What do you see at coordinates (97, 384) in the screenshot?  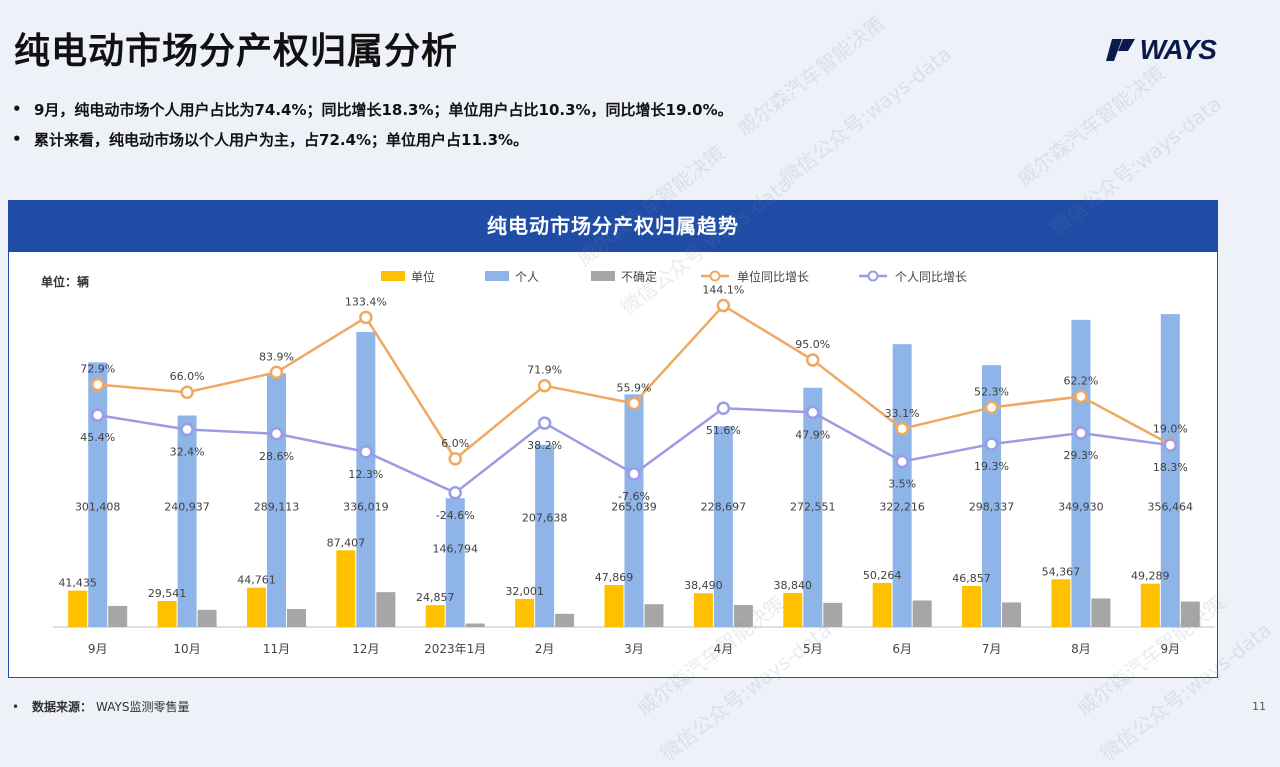 I see `point-单位同比增长-0` at bounding box center [97, 384].